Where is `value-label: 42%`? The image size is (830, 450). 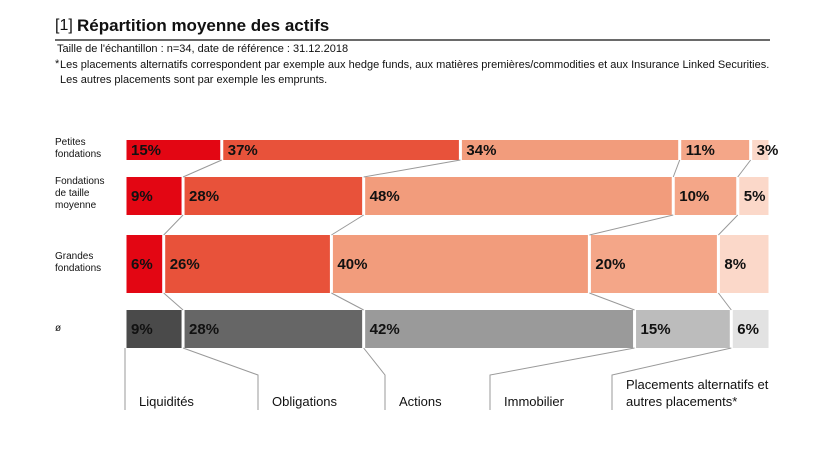
value-label: 42% is located at coordinates (385, 329).